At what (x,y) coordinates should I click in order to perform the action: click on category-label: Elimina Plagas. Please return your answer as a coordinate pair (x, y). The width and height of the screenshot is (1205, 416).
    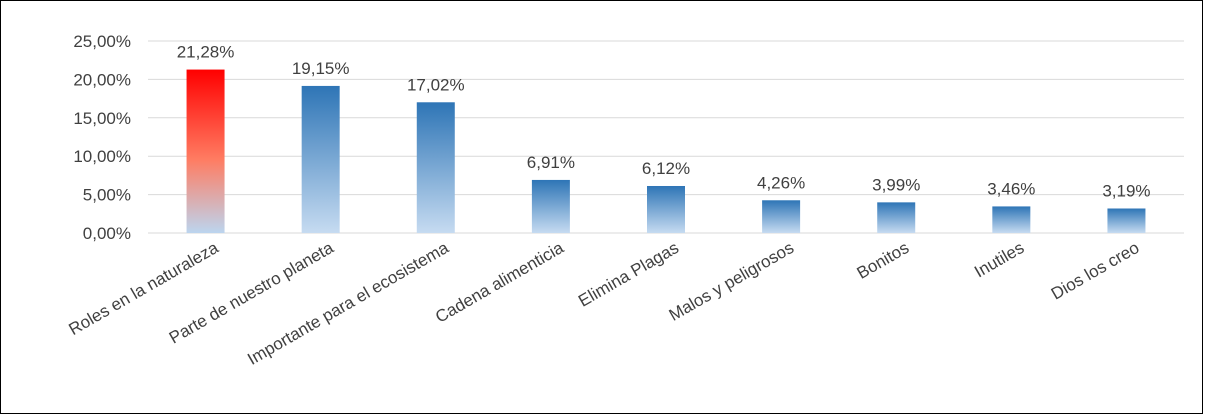
    Looking at the image, I should click on (628, 274).